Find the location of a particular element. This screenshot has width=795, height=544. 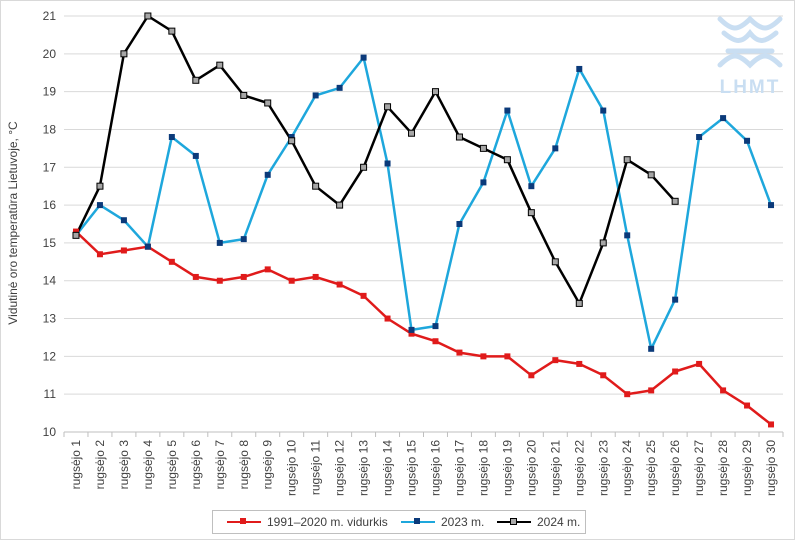

x-tick-label: rugsėjo 7 is located at coordinates (220, 465).